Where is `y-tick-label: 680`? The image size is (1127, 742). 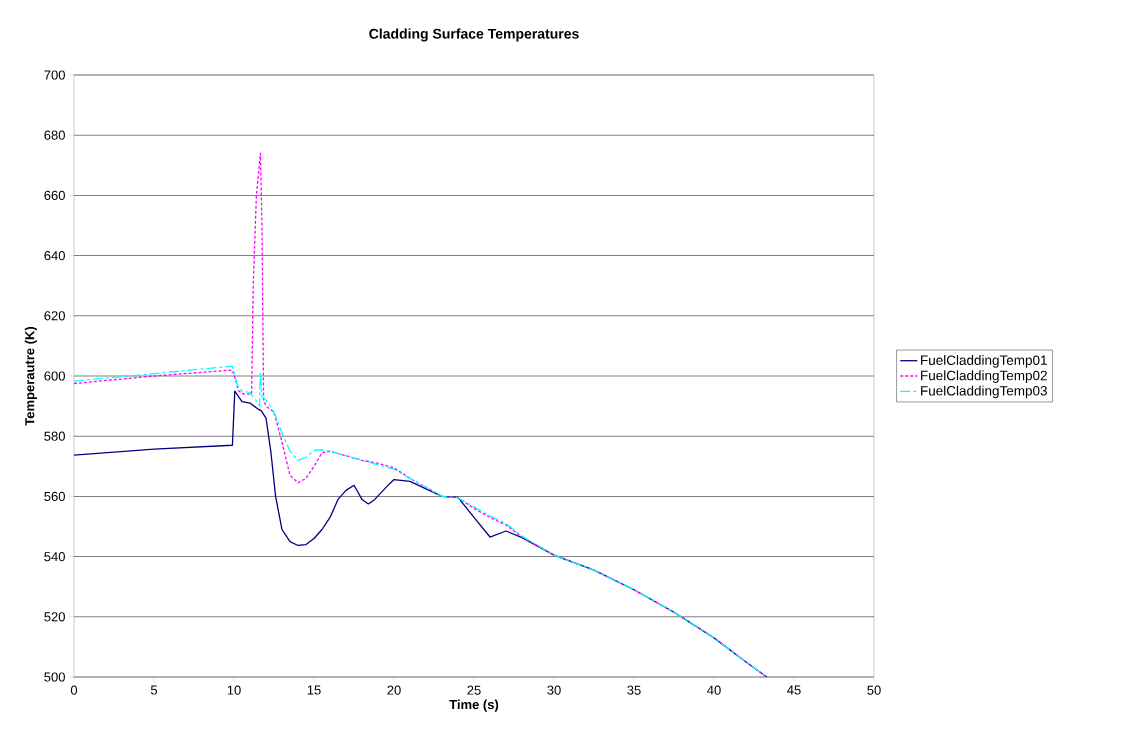 y-tick-label: 680 is located at coordinates (54, 135).